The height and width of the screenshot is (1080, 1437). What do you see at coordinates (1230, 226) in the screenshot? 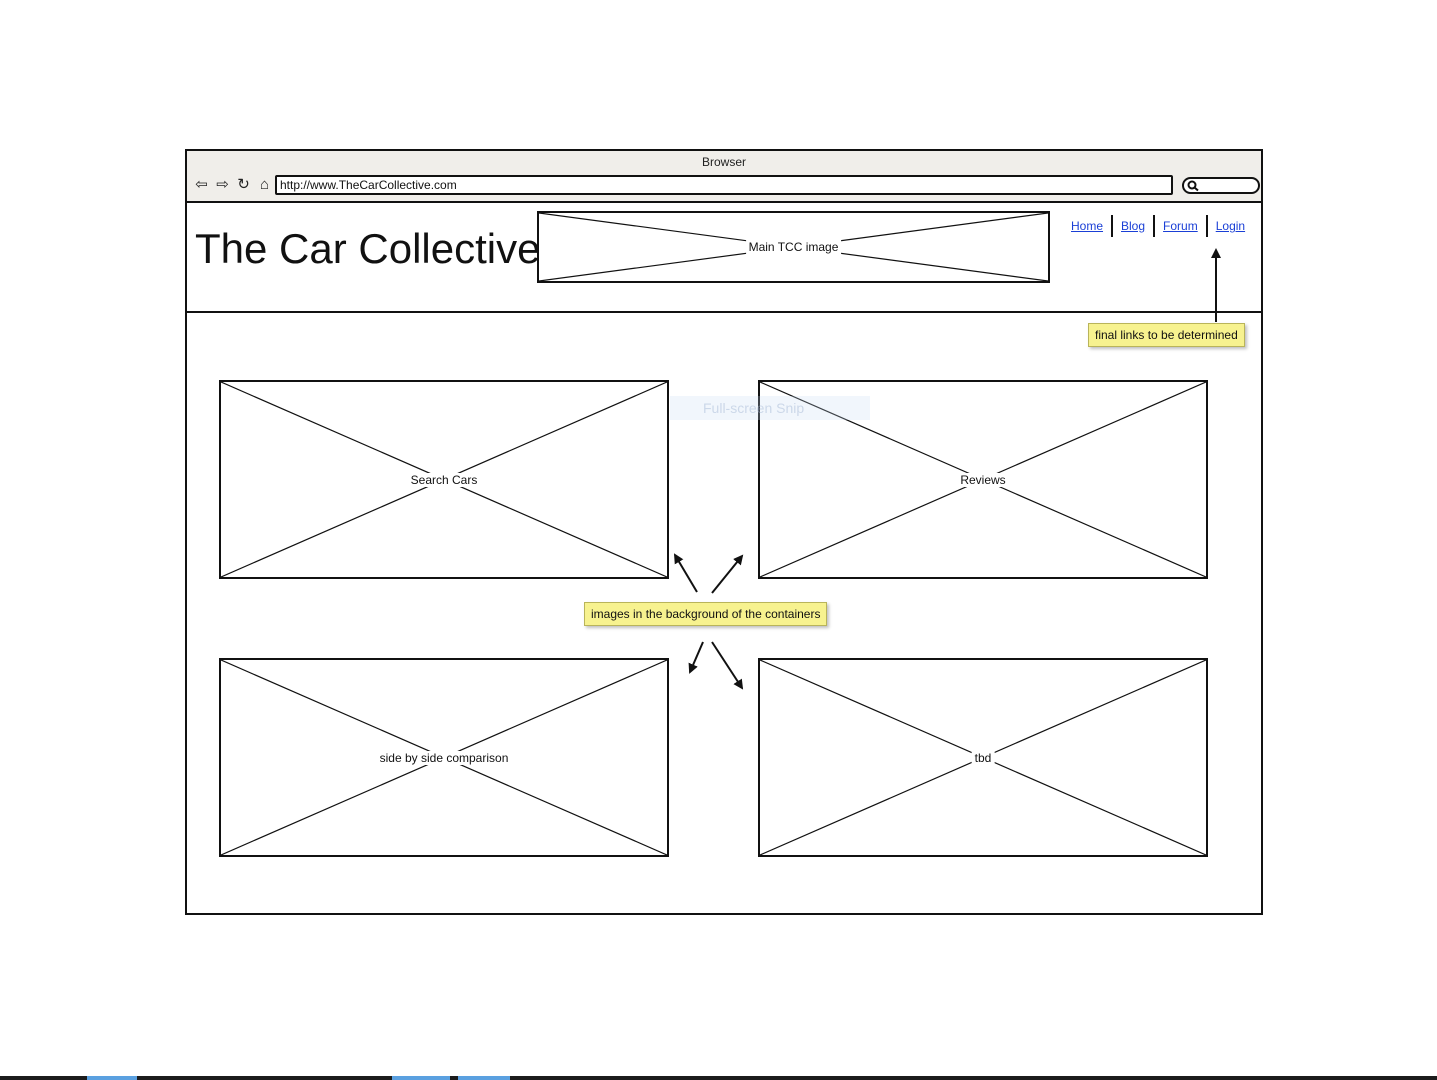
I see `nav-link-login: Login` at bounding box center [1230, 226].